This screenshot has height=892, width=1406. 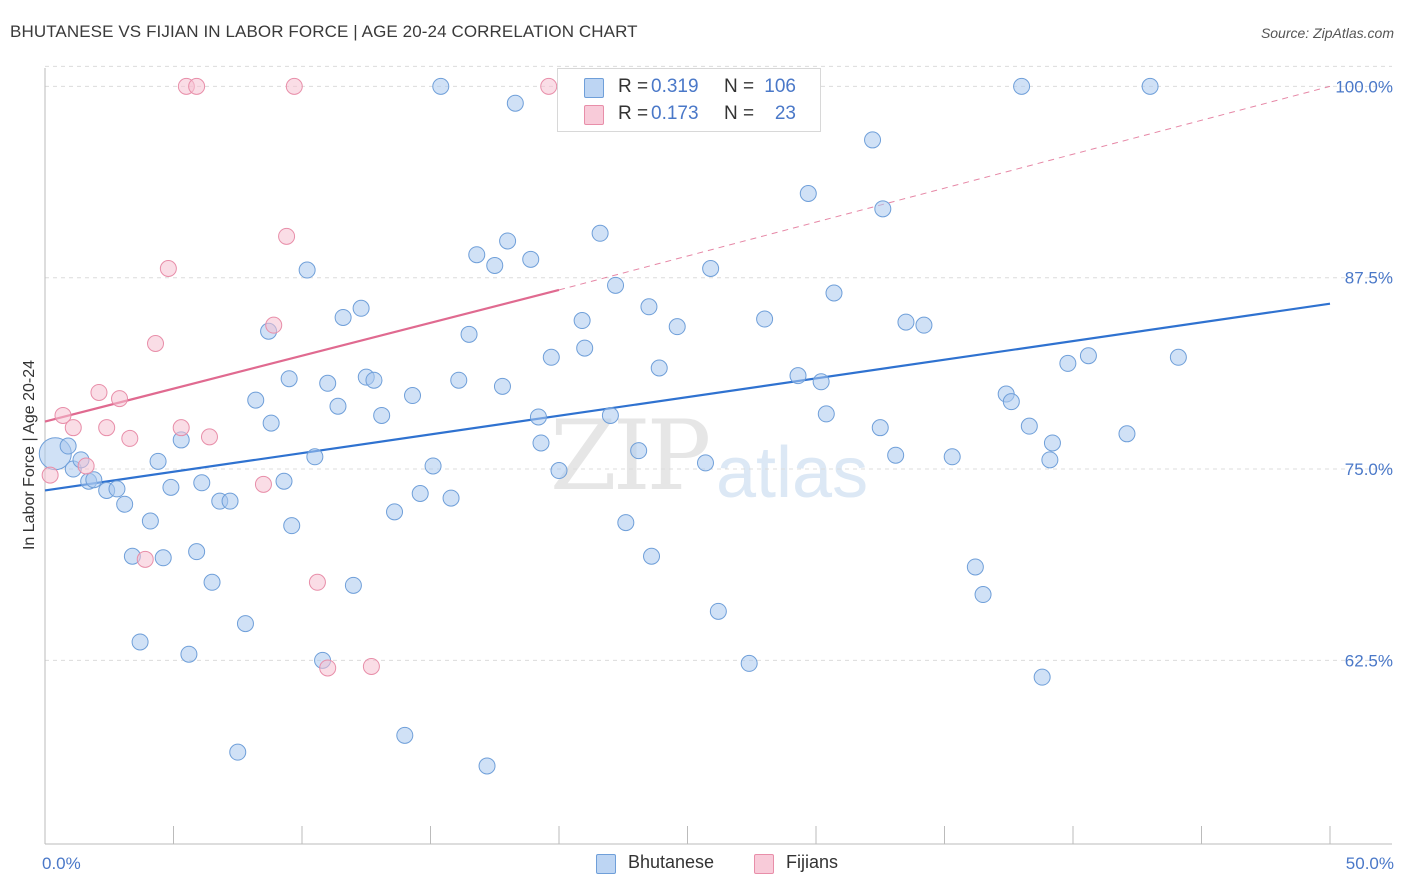 What do you see at coordinates (61, 863) in the screenshot?
I see `x-tick-label: 0.0%` at bounding box center [61, 863].